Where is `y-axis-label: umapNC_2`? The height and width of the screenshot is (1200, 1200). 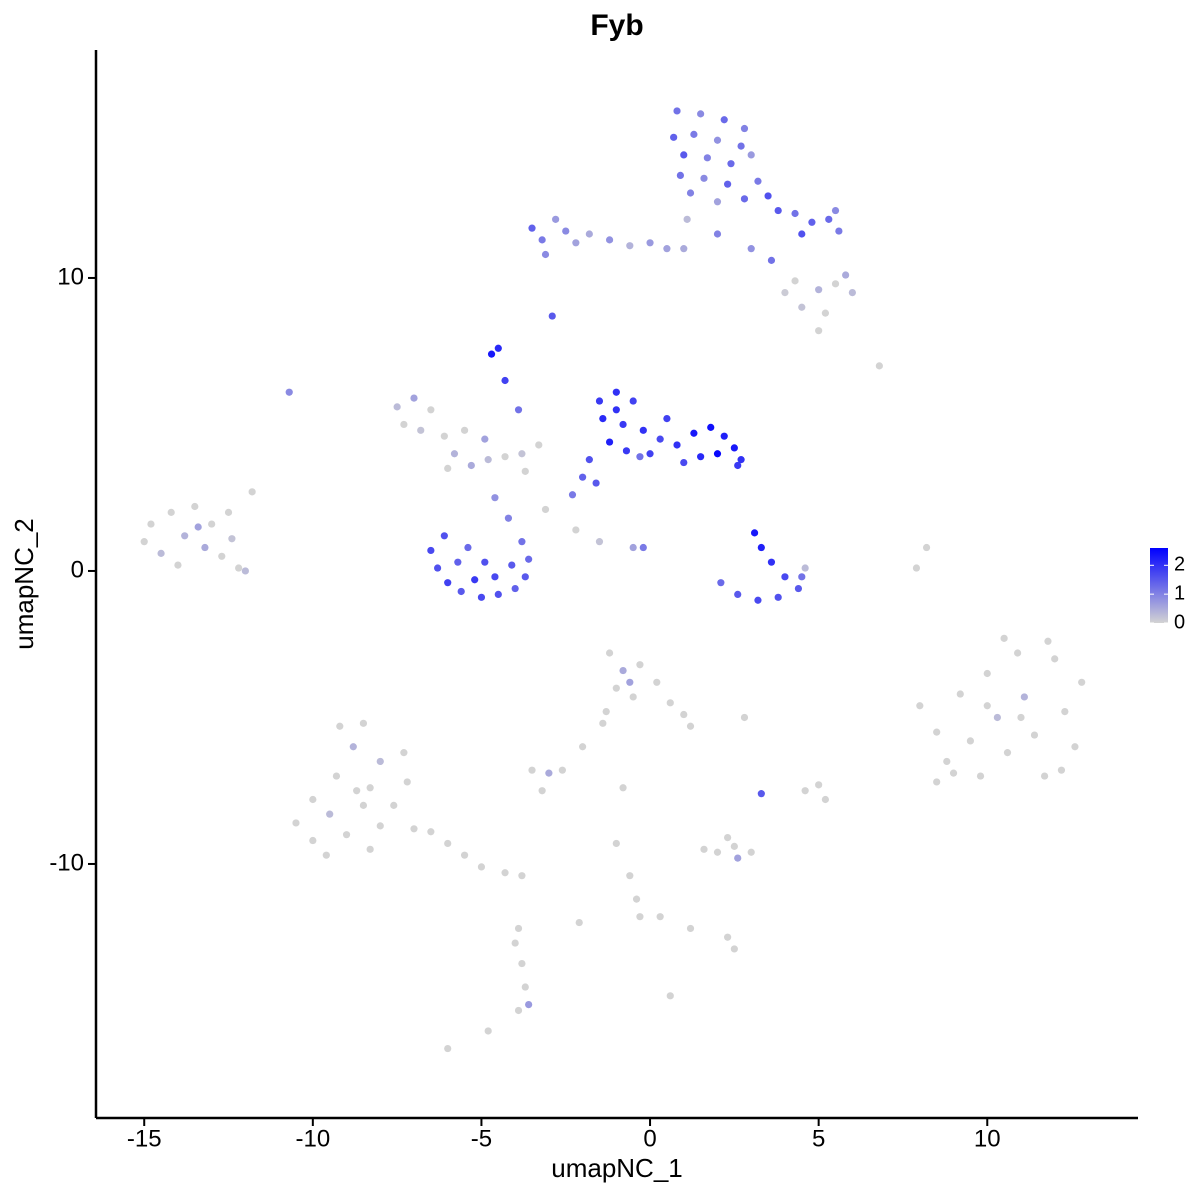 y-axis-label: umapNC_2 is located at coordinates (24, 584).